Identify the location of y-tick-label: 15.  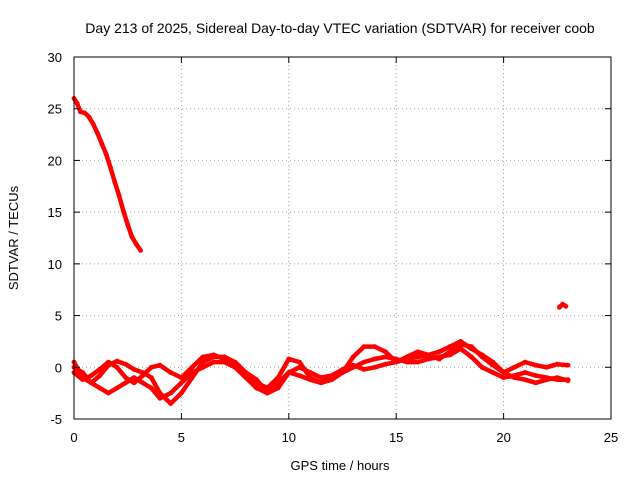
(55, 212).